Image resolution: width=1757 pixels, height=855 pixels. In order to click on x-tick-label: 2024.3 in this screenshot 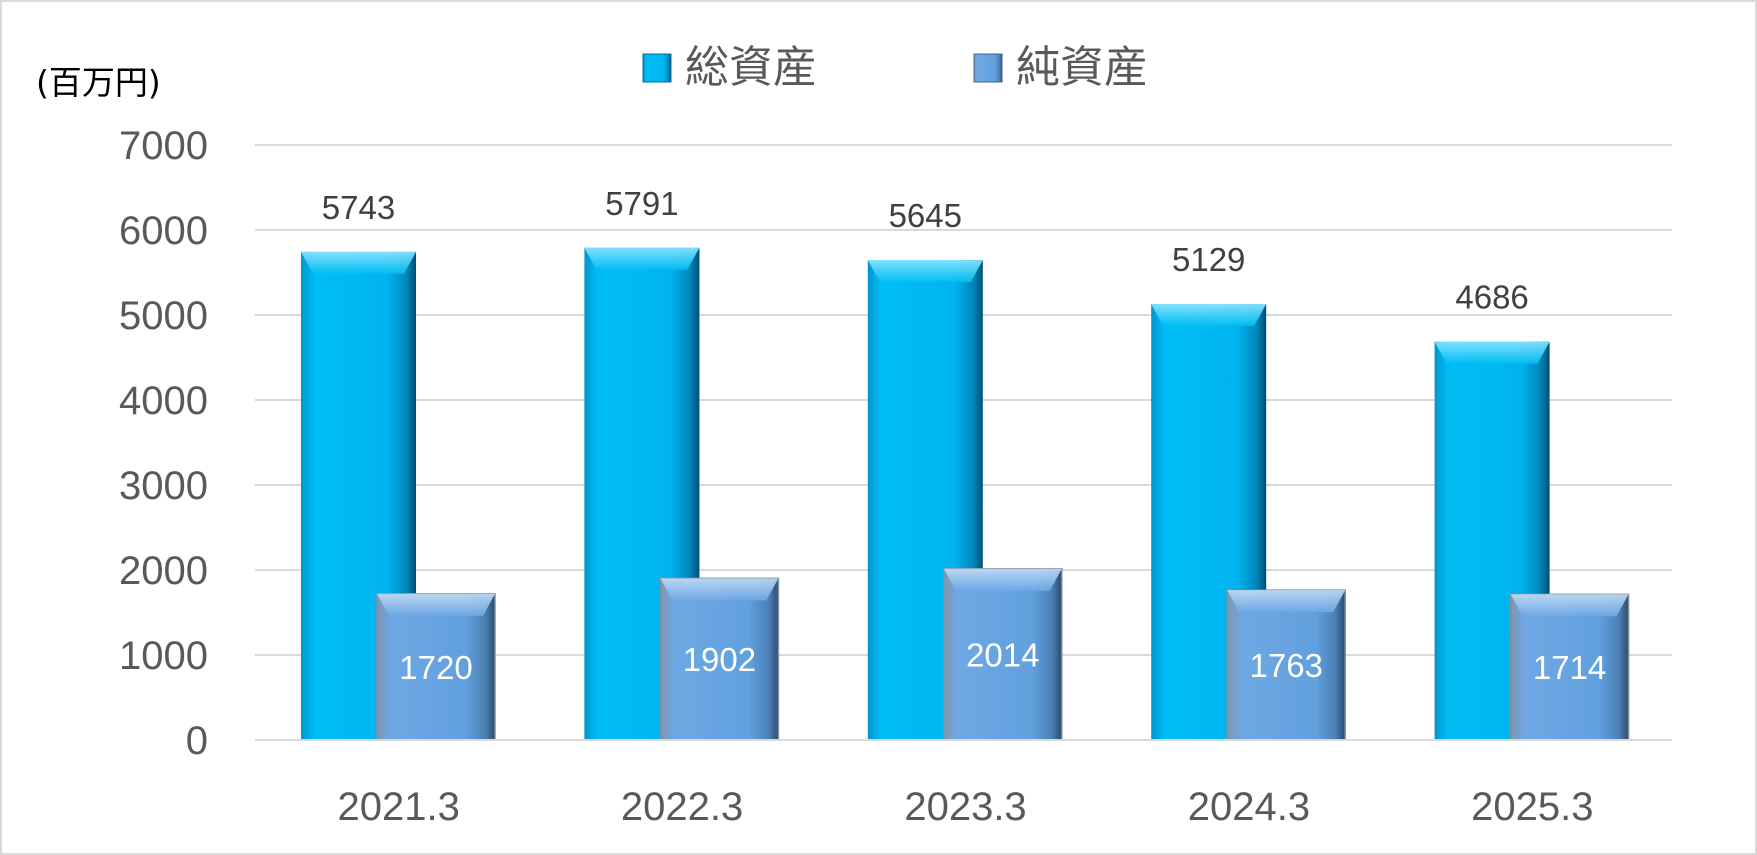, I will do `click(1249, 807)`.